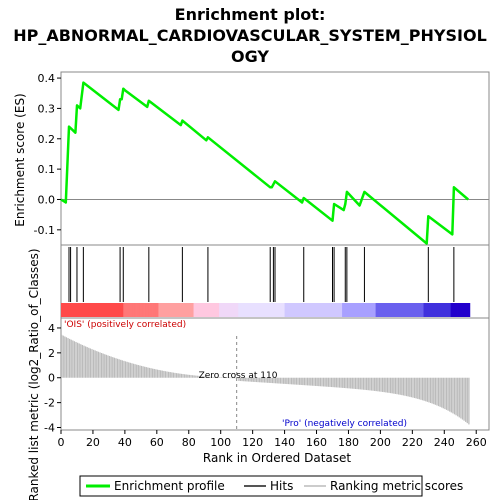 The image size is (500, 500). I want to click on x-ticks: 0 20 40 60 80 100 120 140 160 180 200 220 240 260, so click(272, 439).